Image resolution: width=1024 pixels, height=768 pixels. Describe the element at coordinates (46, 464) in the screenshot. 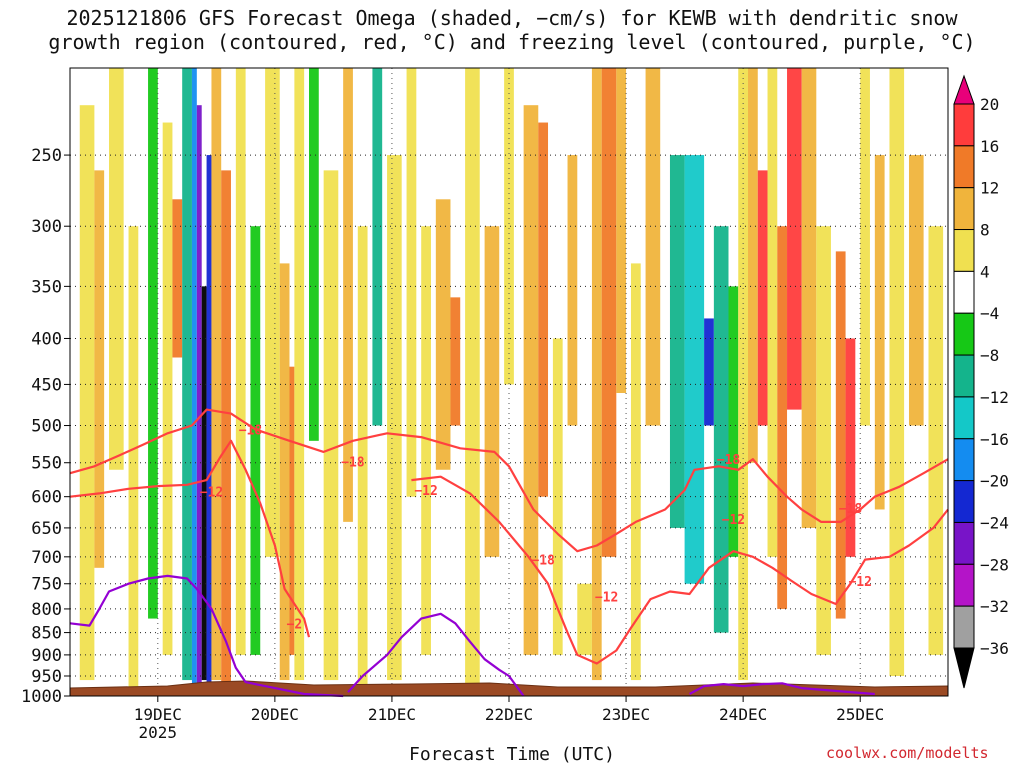

I see `y-tick-label-550: 550` at that location.